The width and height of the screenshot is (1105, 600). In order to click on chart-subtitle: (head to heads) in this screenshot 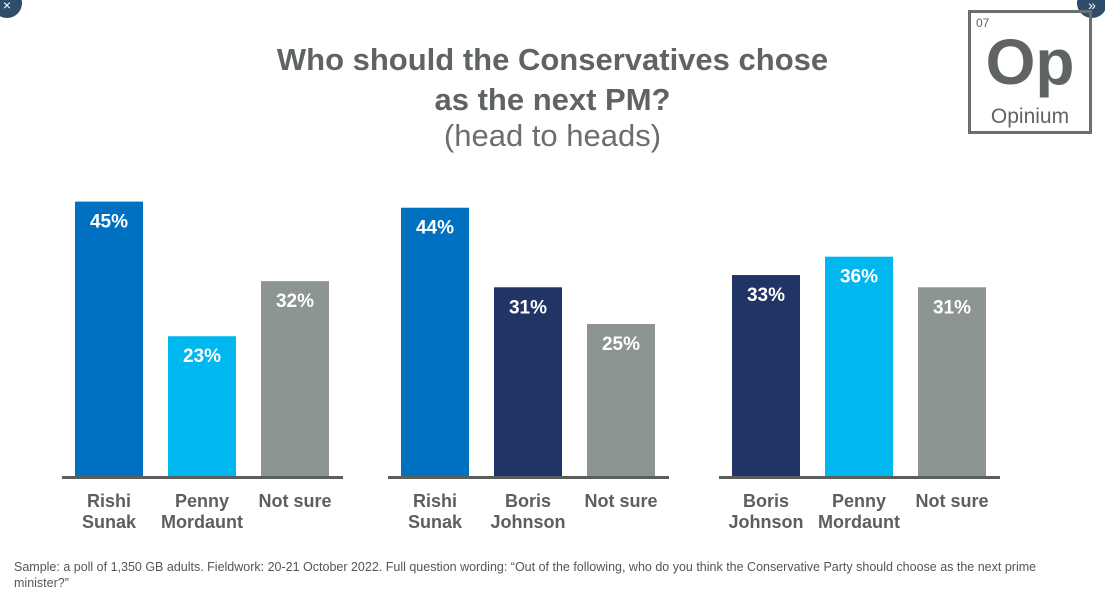, I will do `click(552, 135)`.